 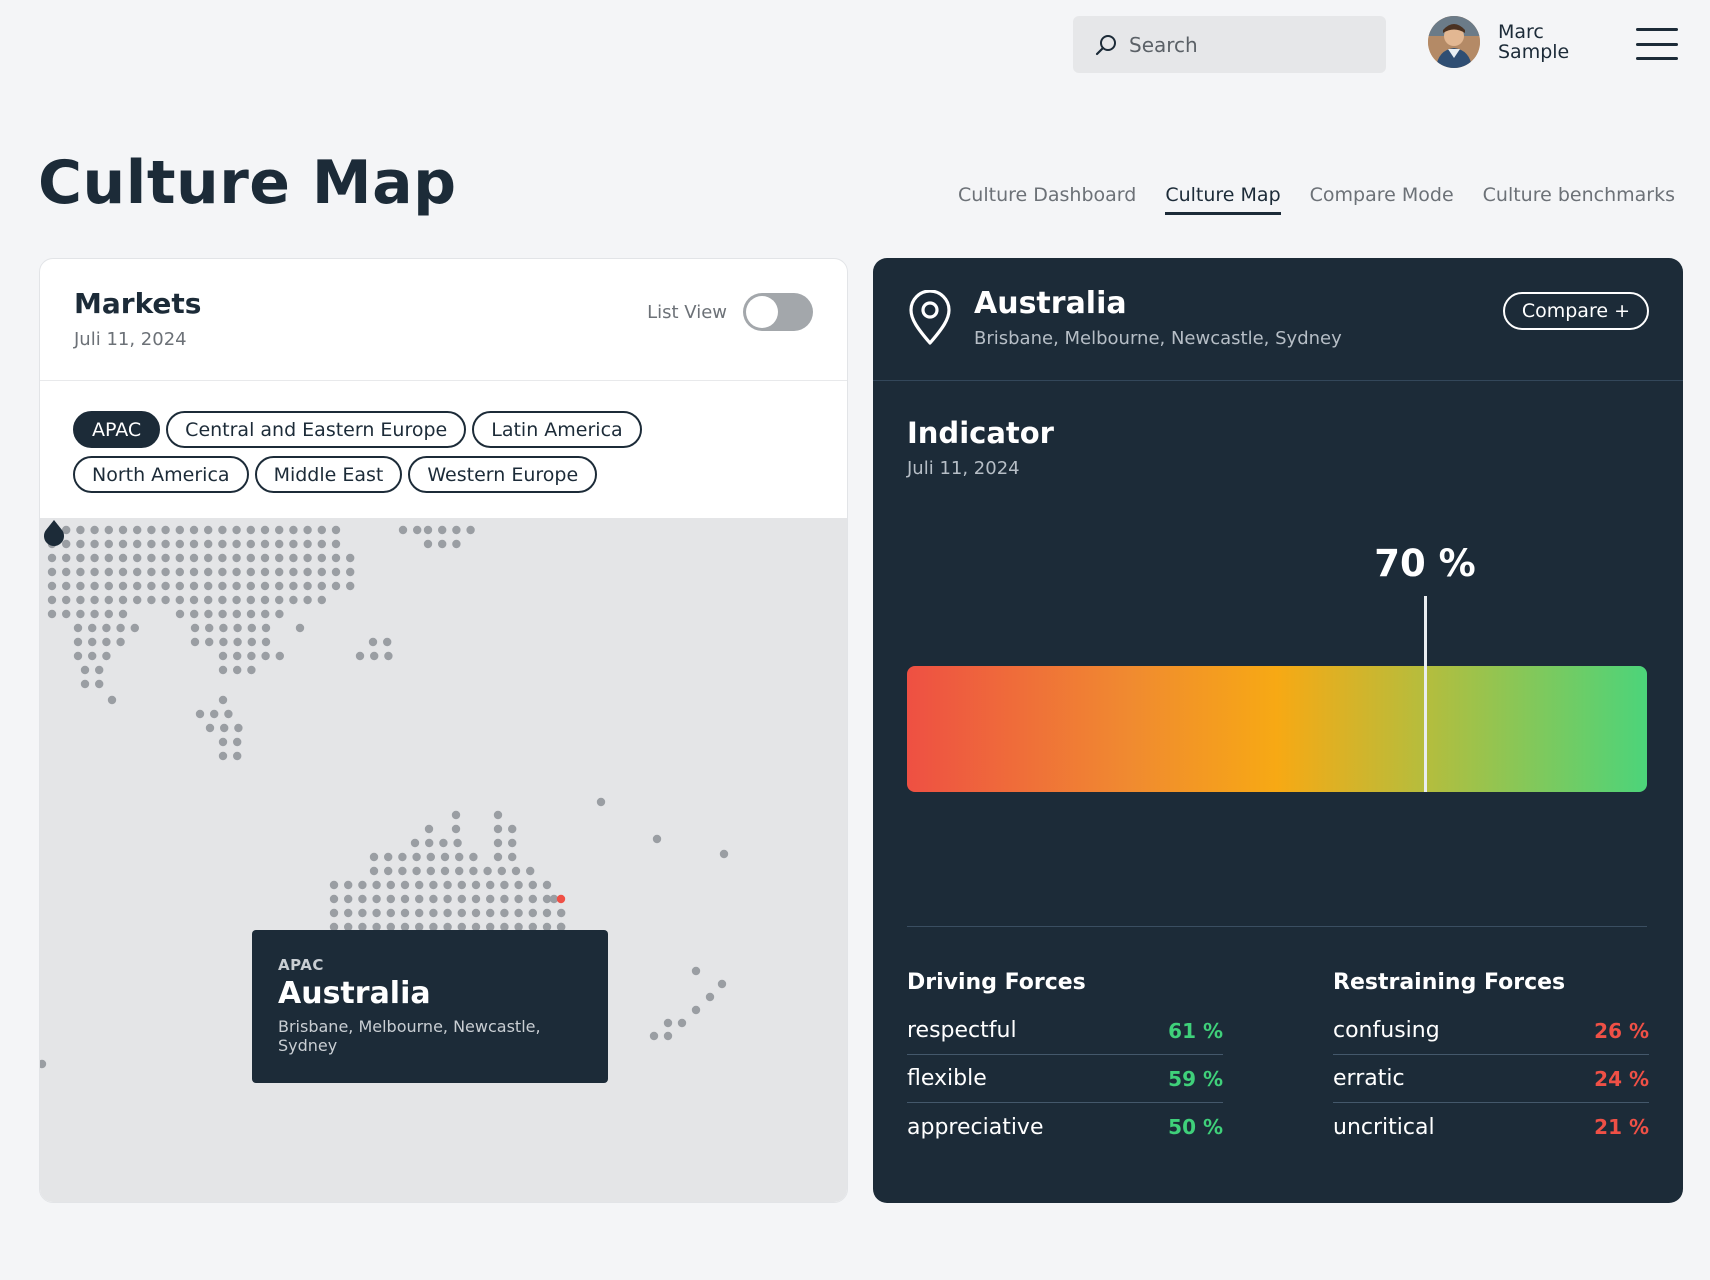 What do you see at coordinates (301, 965) in the screenshot?
I see `tooltip-region: APAC` at bounding box center [301, 965].